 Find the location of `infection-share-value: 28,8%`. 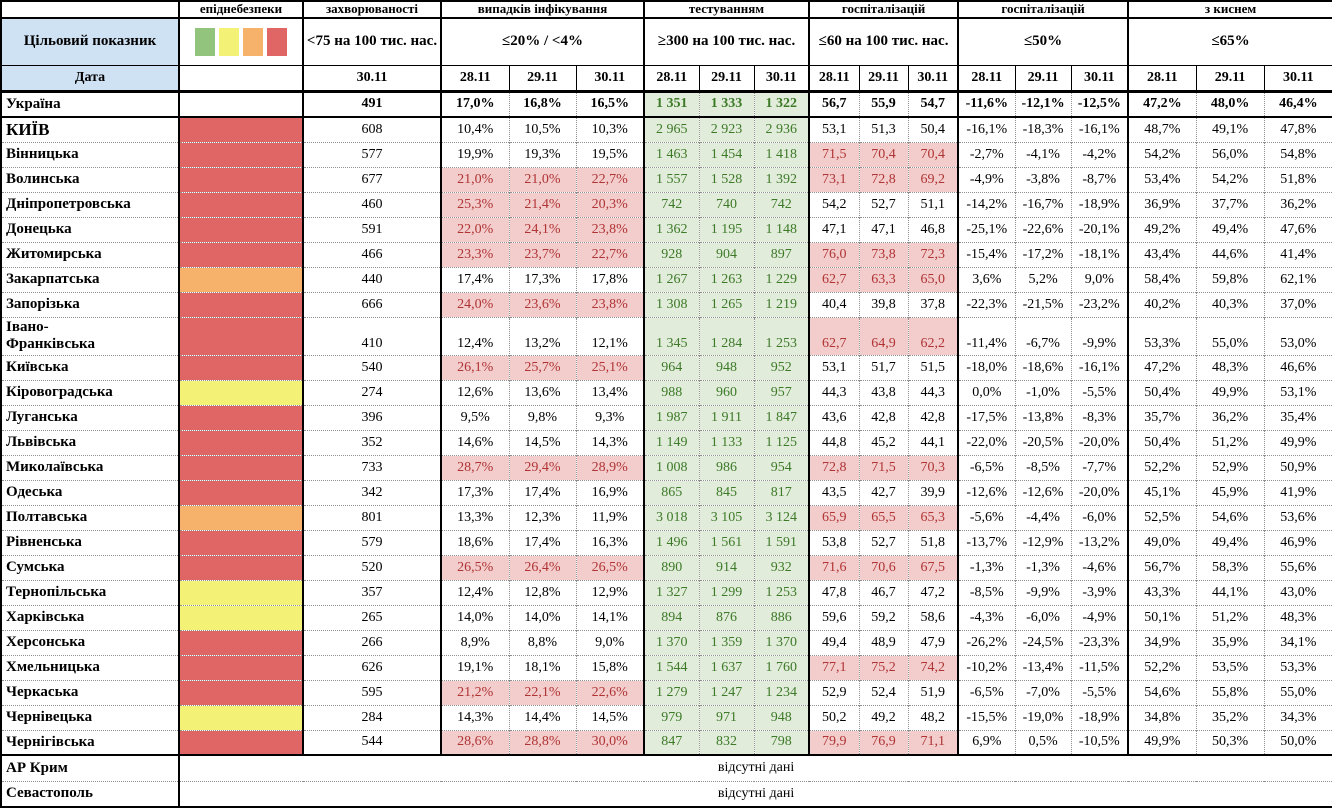

infection-share-value: 28,8% is located at coordinates (542, 742).